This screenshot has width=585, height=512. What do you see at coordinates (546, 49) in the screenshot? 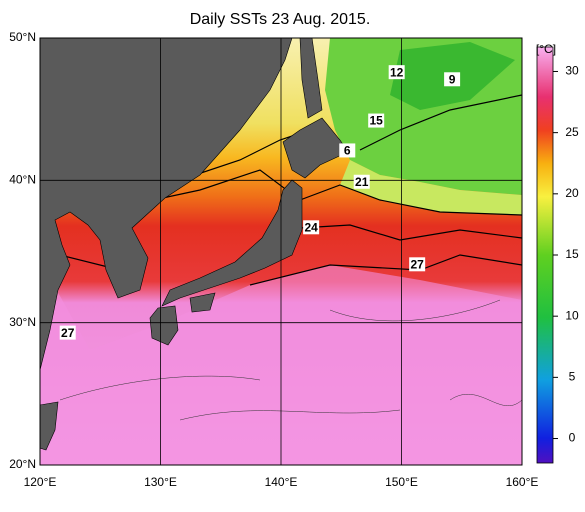
I see `colorbar-unit: [°C]` at bounding box center [546, 49].